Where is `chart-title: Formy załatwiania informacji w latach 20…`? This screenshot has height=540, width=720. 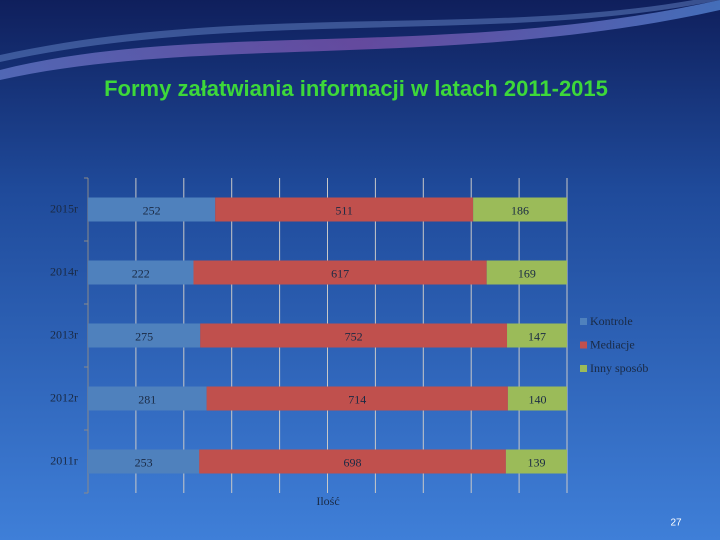 chart-title: Formy załatwiania informacji w latach 20… is located at coordinates (356, 88).